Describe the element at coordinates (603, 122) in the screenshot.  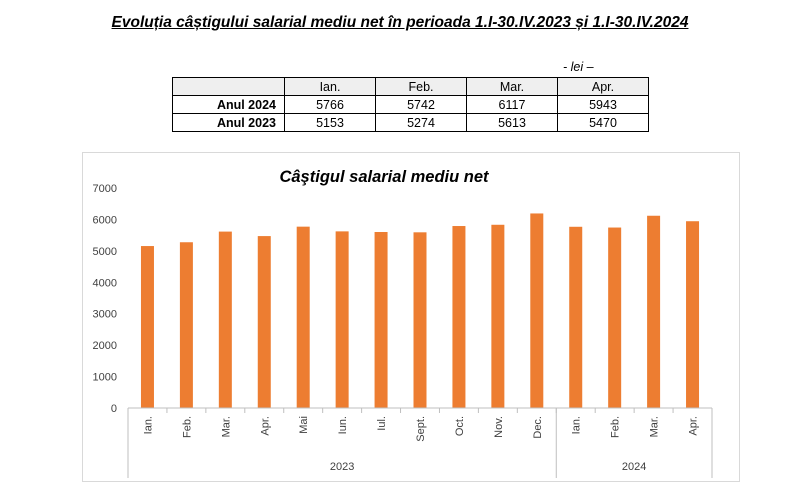
I see `table-cell: 5470` at that location.